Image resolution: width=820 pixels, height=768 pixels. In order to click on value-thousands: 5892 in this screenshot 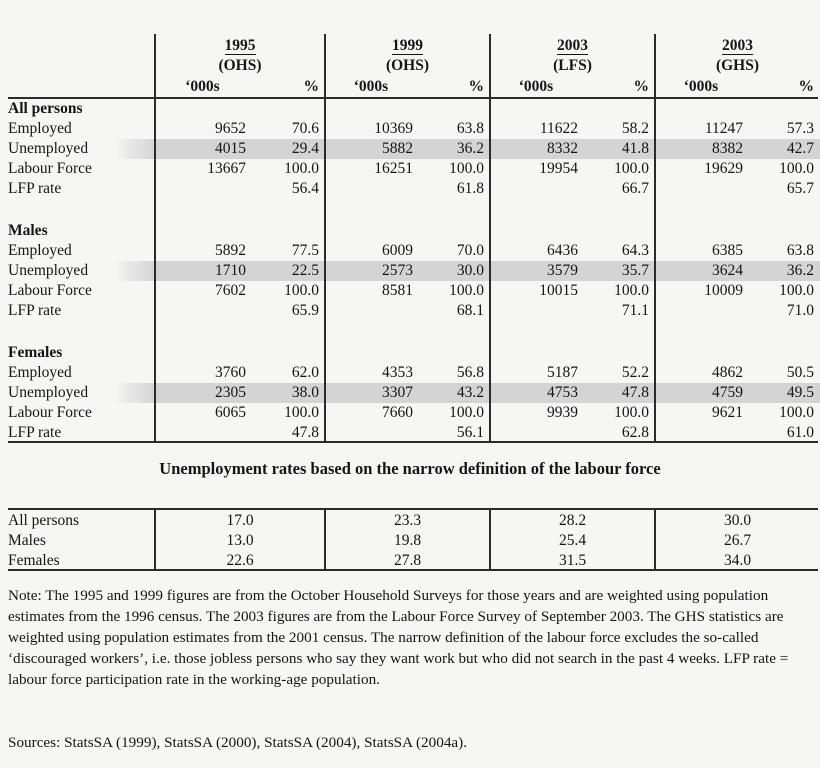, I will do `click(230, 250)`.